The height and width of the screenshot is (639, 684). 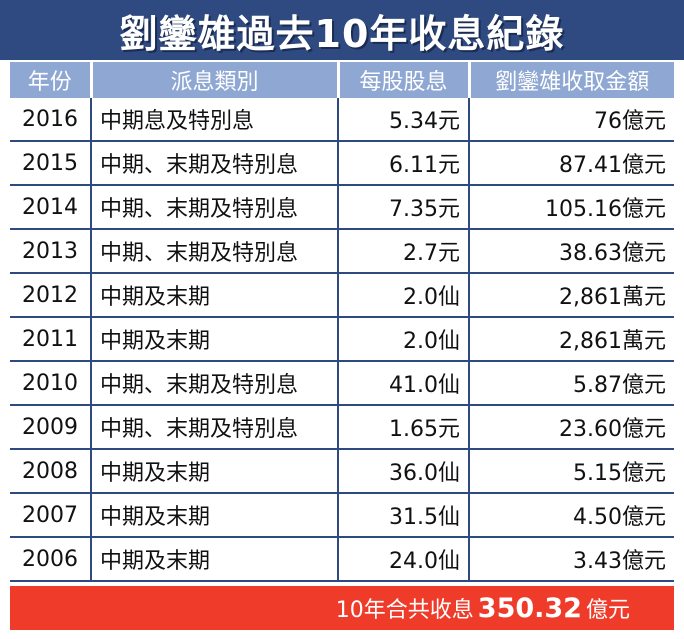 What do you see at coordinates (50, 383) in the screenshot?
I see `cell-year: 2010` at bounding box center [50, 383].